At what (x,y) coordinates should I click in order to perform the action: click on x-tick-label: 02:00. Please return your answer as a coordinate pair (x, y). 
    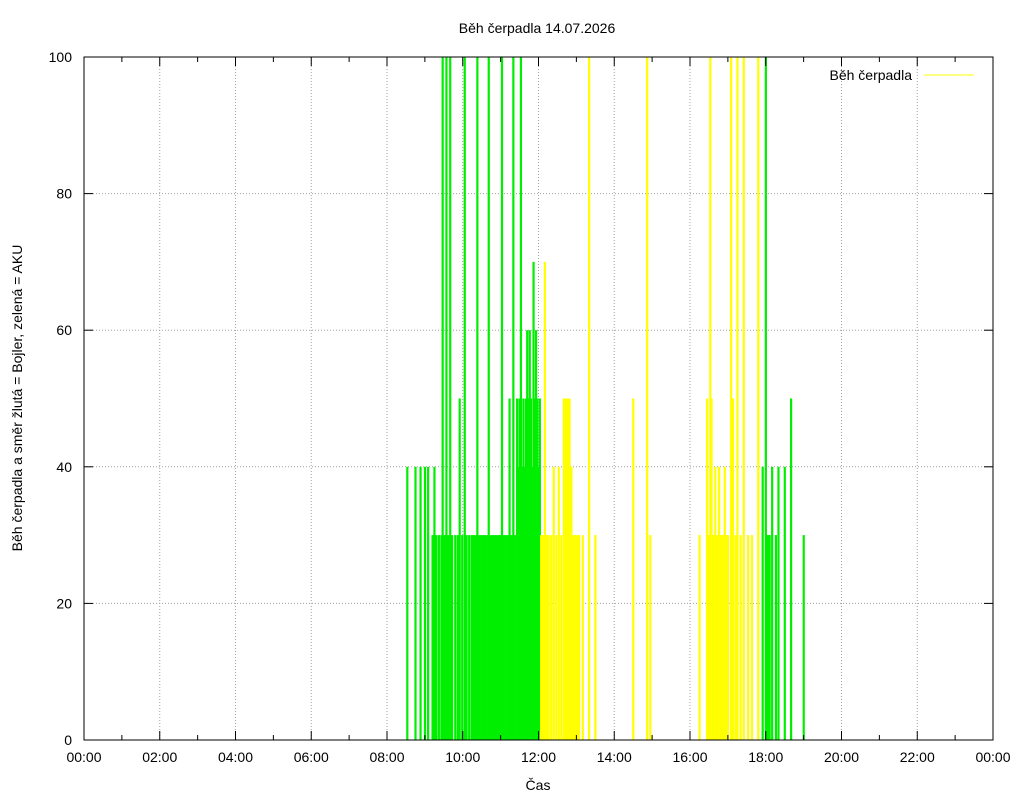
    Looking at the image, I should click on (159, 757).